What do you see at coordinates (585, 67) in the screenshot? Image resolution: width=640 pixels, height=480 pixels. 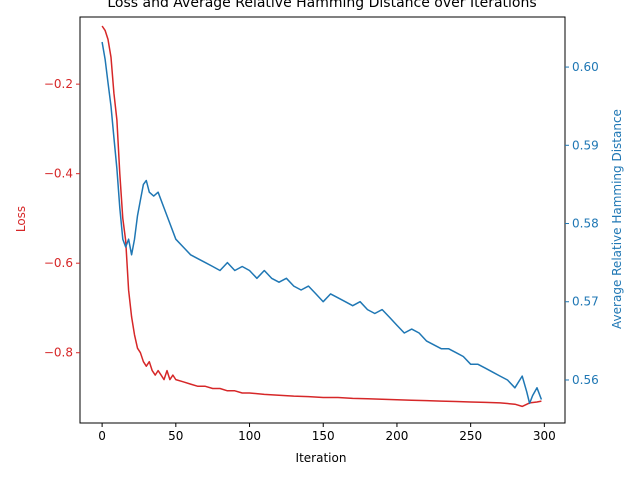 I see `right-y-tick-label: 0.60` at bounding box center [585, 67].